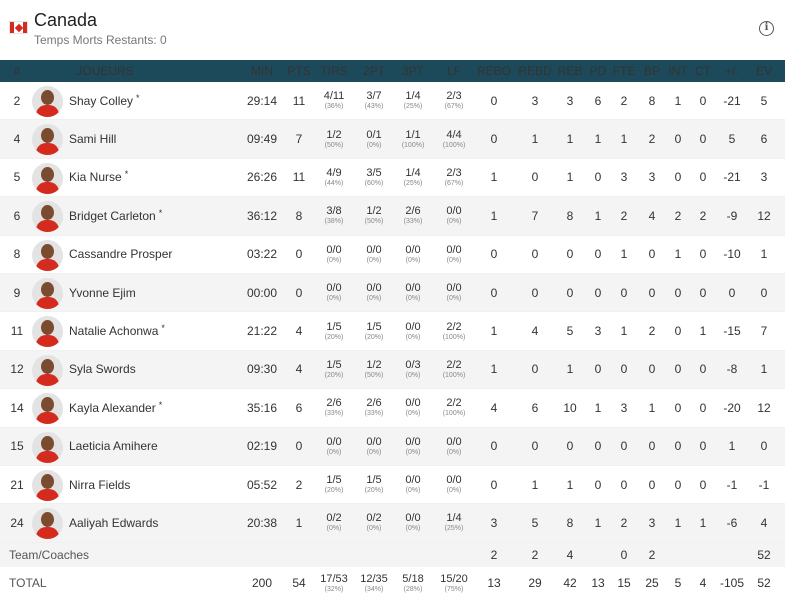 The width and height of the screenshot is (785, 601). I want to click on p2-percentage: (33%), so click(374, 414).